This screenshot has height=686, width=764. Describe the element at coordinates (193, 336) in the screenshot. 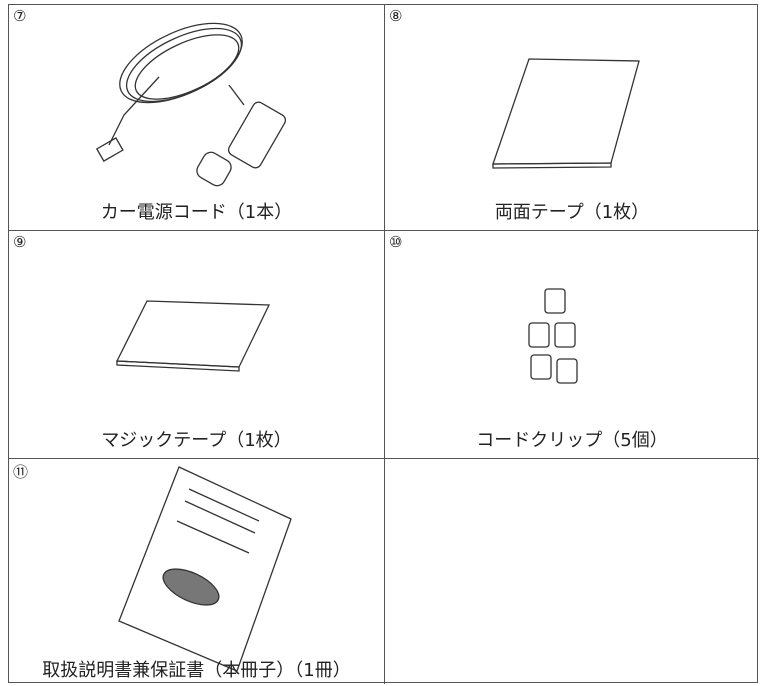

I see `velcro-illustration` at that location.